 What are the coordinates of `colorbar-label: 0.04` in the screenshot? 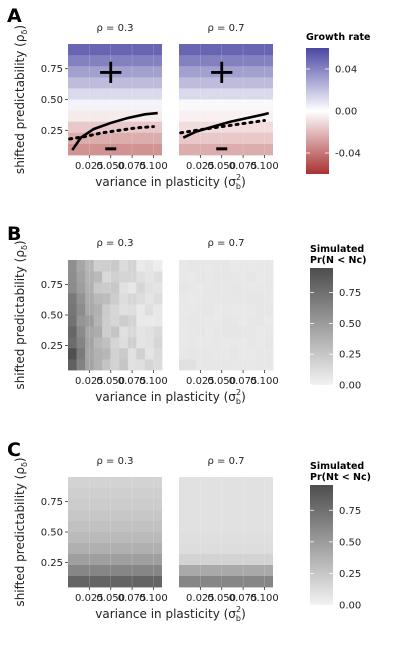 It's located at (346, 70).